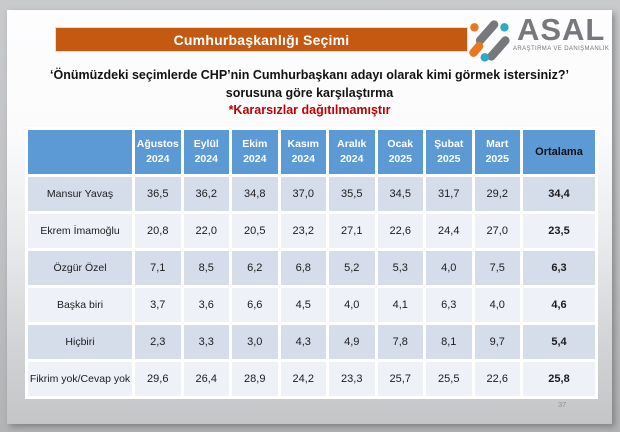  I want to click on value-cell: 34,8, so click(255, 194).